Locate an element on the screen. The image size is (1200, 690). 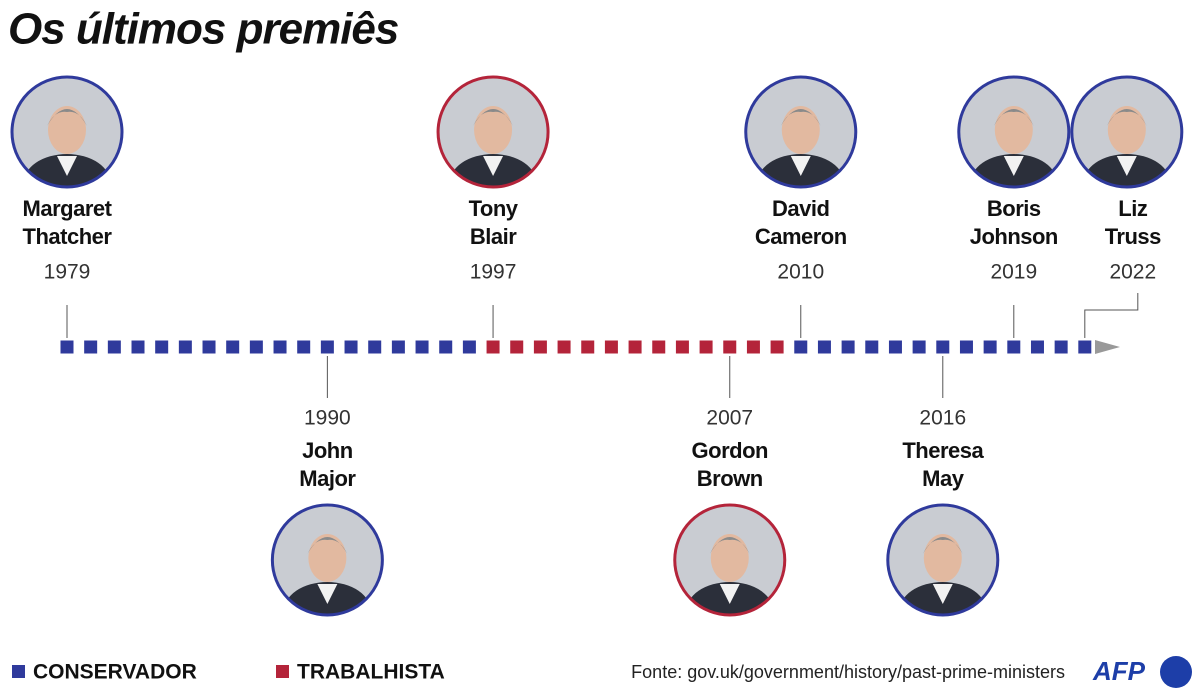
name: Thatcher is located at coordinates (68, 236).